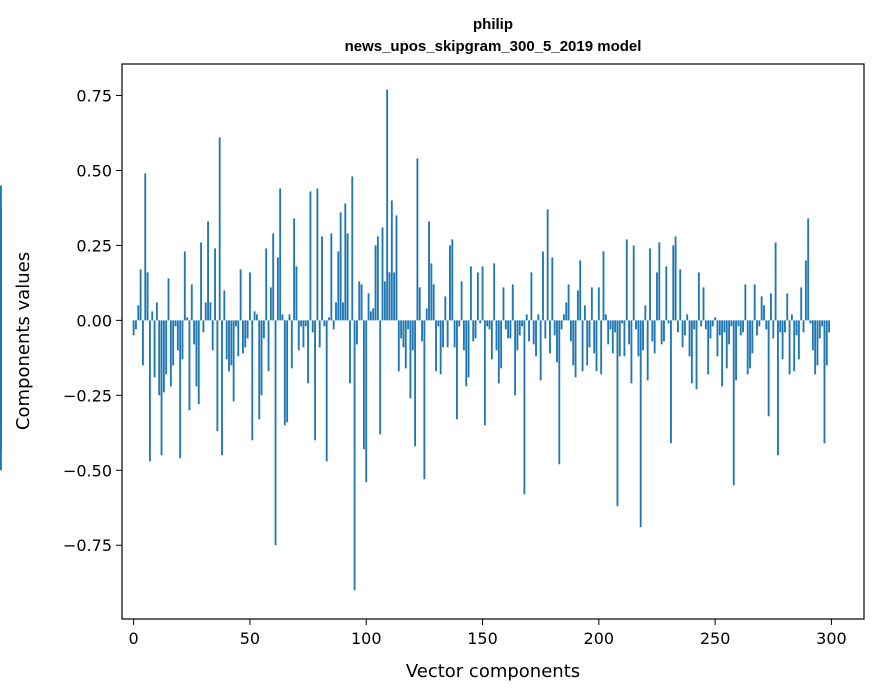 This screenshot has width=880, height=696. Describe the element at coordinates (493, 46) in the screenshot. I see `chart-title-line2: news_upos_skipgram_300_5_2019 model` at that location.